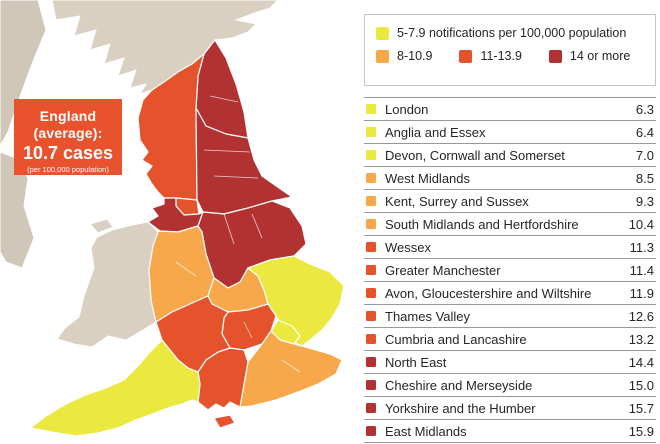 The image size is (660, 444). Describe the element at coordinates (510, 431) in the screenshot. I see `table-row: East Midlands 15.9` at that location.